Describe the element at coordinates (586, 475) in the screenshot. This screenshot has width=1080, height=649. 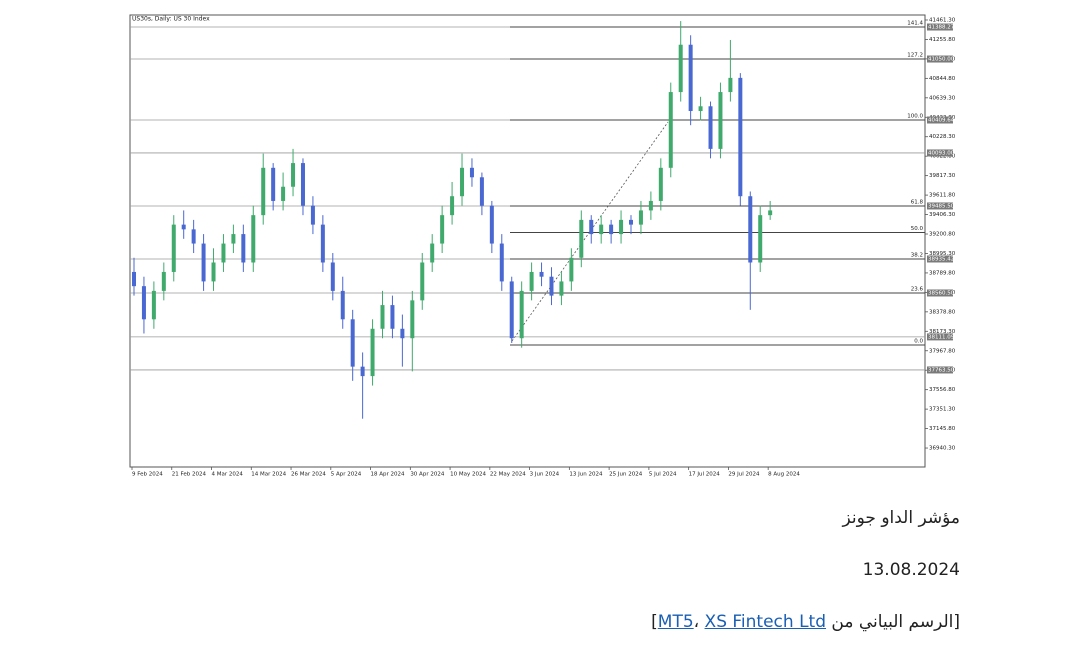
I see `x-tick-label: 13 Jun 2024` at that location.